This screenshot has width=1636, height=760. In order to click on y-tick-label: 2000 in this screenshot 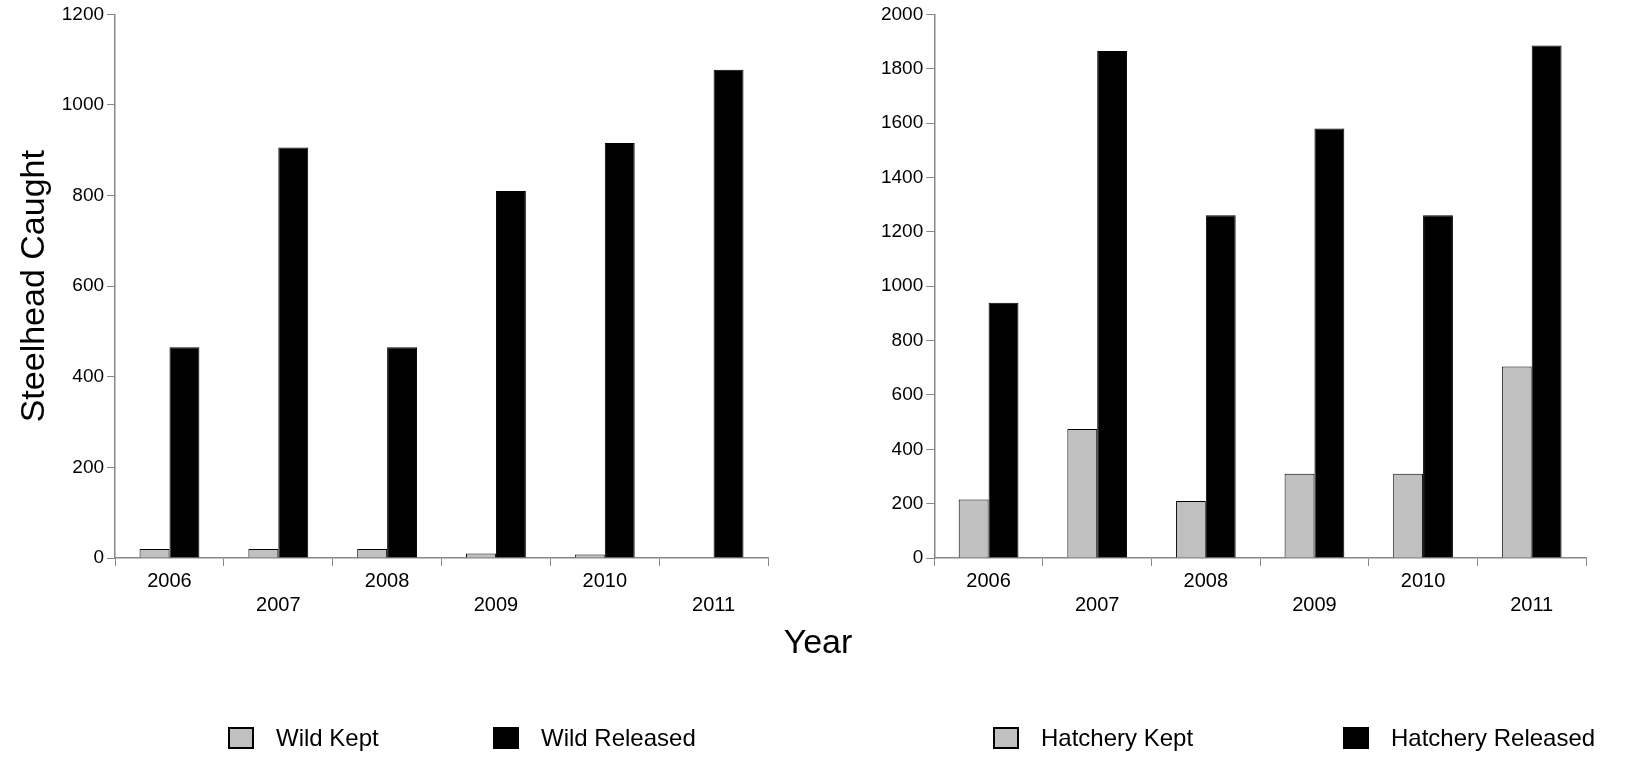, I will do `click(902, 13)`.